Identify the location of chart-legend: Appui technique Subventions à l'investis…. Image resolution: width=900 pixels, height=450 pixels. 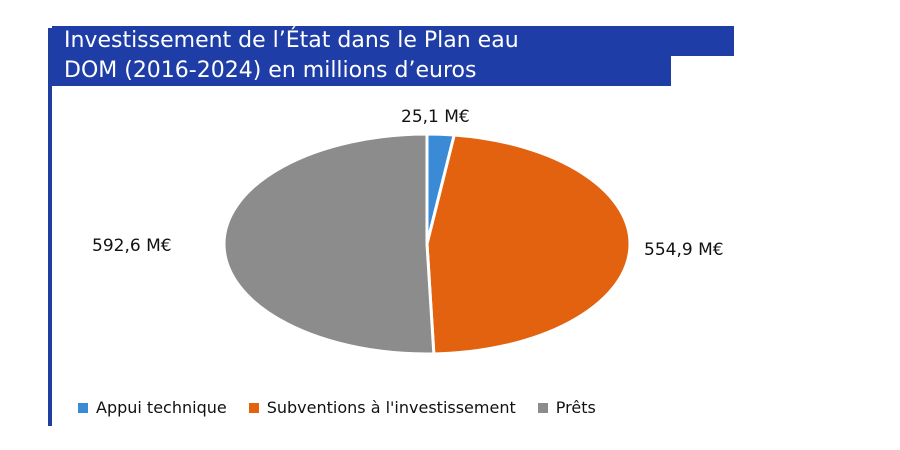
(348, 407).